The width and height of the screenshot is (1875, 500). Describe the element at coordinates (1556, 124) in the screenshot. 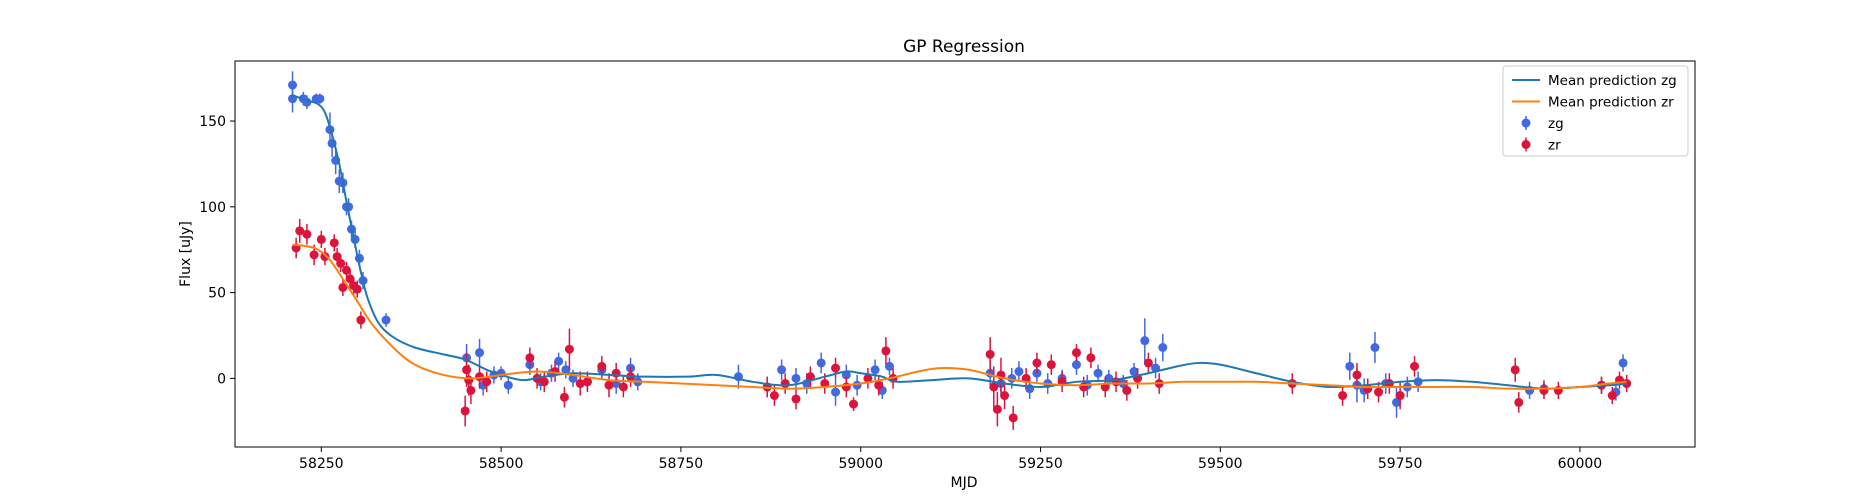

I see `legend-entry-label: zg` at that location.